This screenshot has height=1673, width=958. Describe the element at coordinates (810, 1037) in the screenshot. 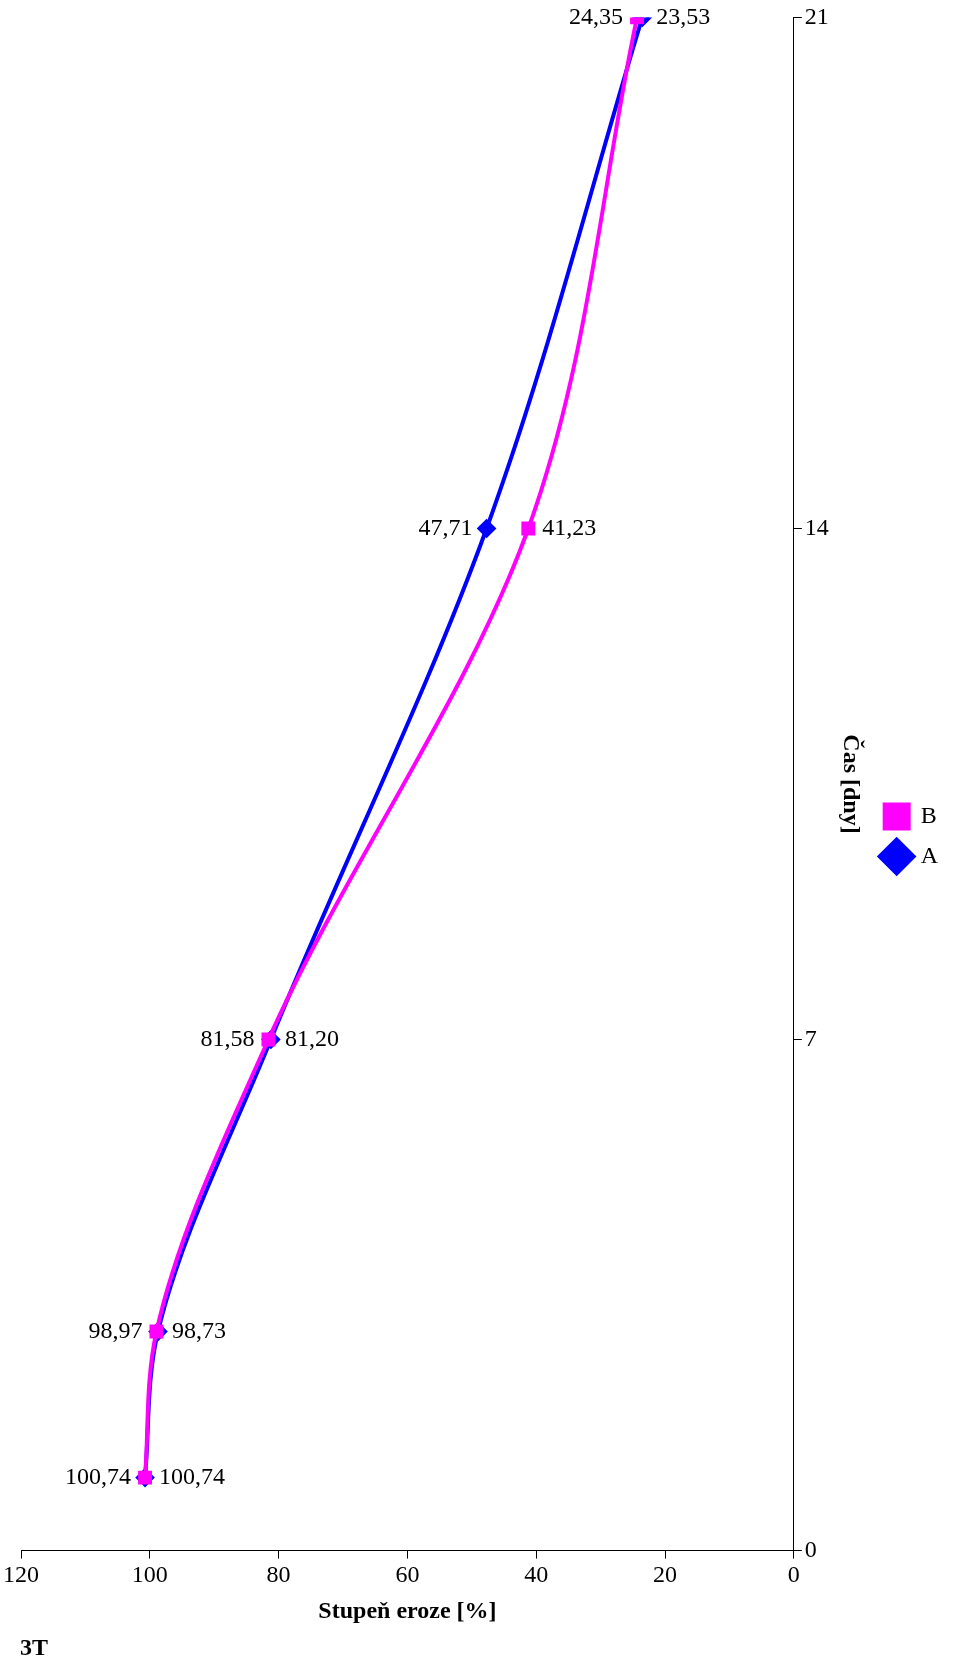

I see `y-tick-label: 7` at that location.